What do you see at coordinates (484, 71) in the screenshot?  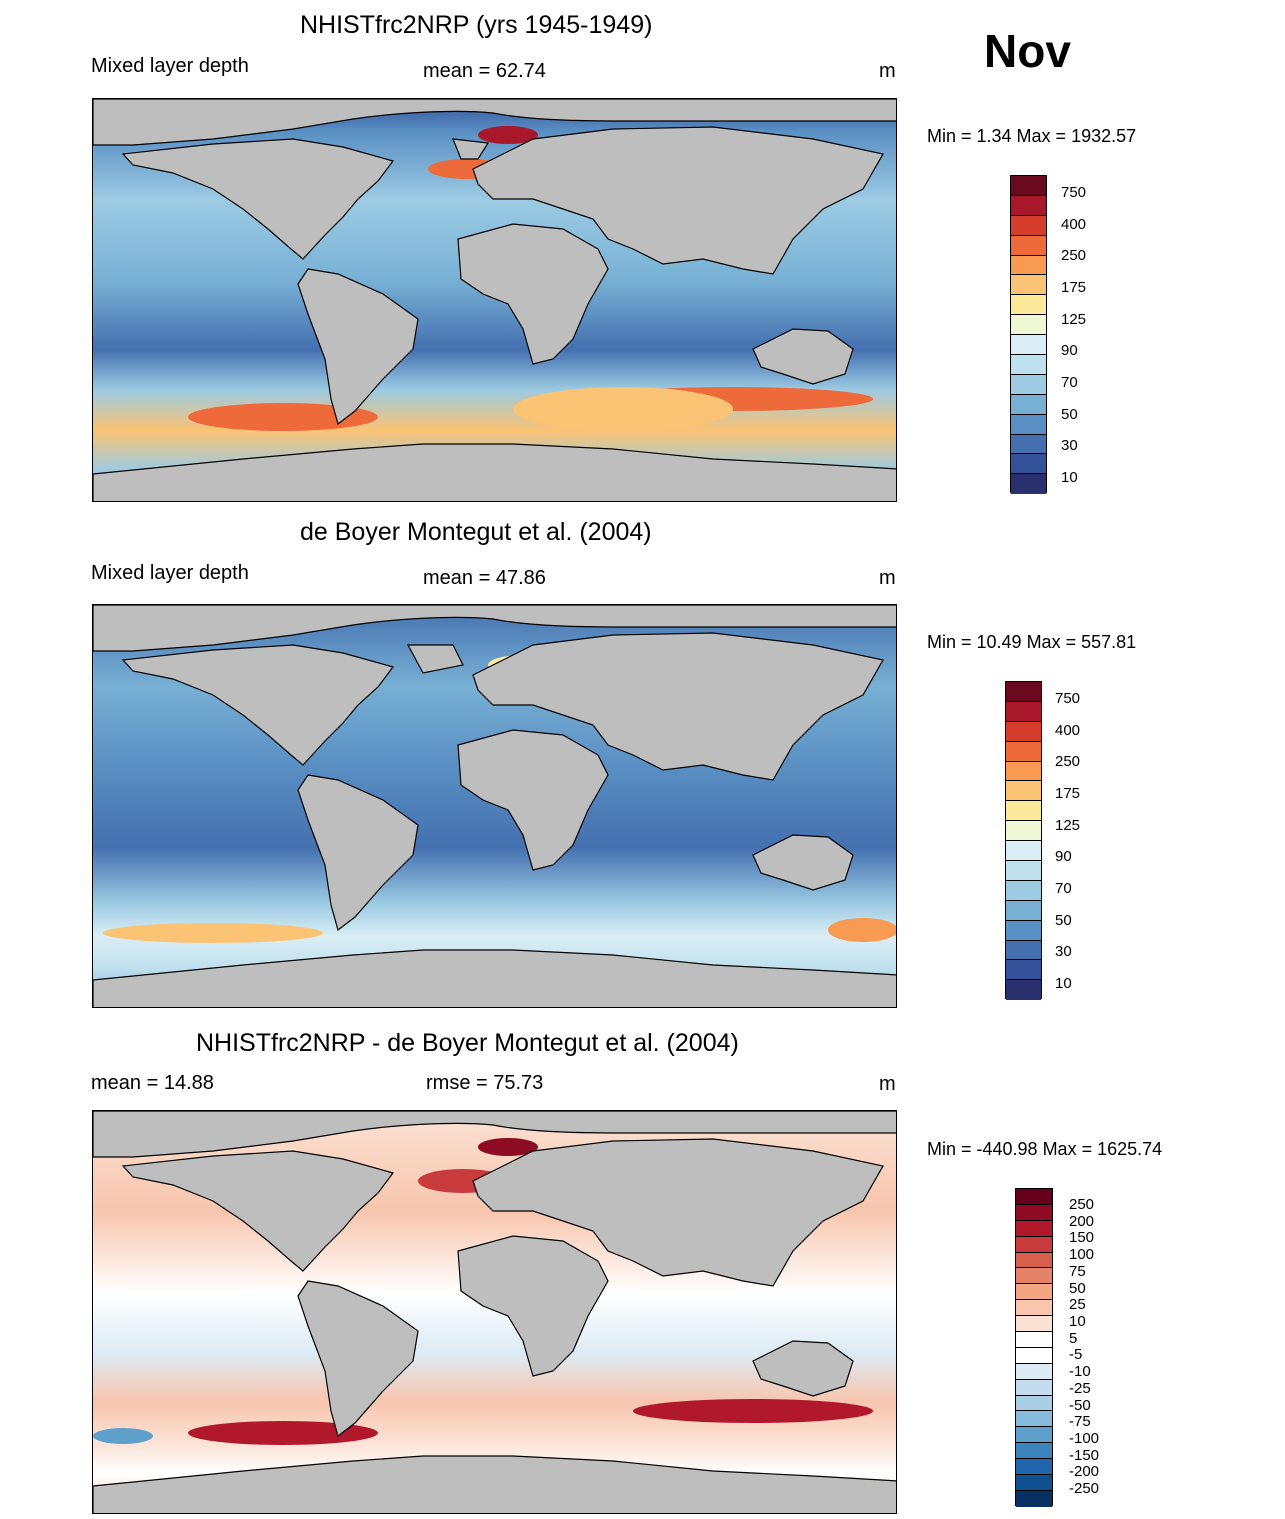 I see `panel1-mean-label: mean = 62.74` at bounding box center [484, 71].